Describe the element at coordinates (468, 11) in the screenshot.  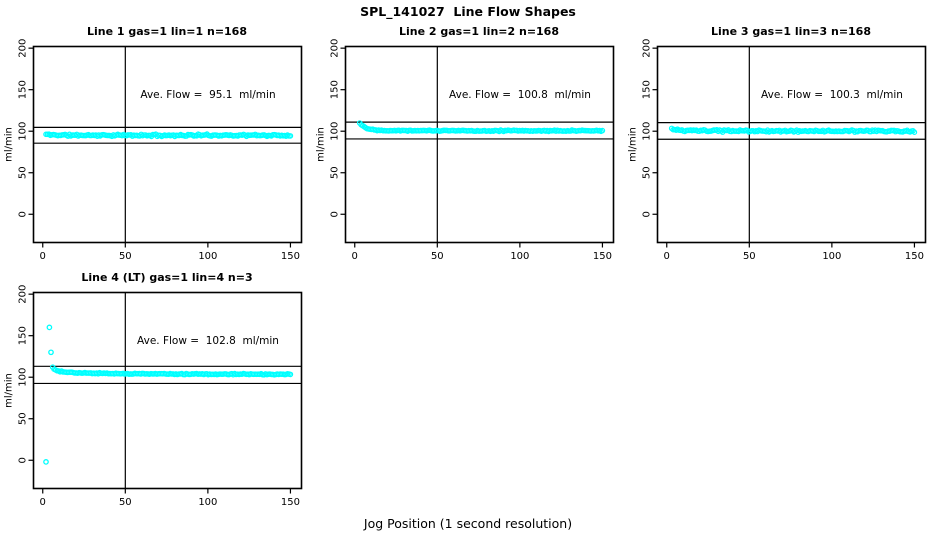
I see `main-title: SPL_141027 Line Flow Shapes` at that location.